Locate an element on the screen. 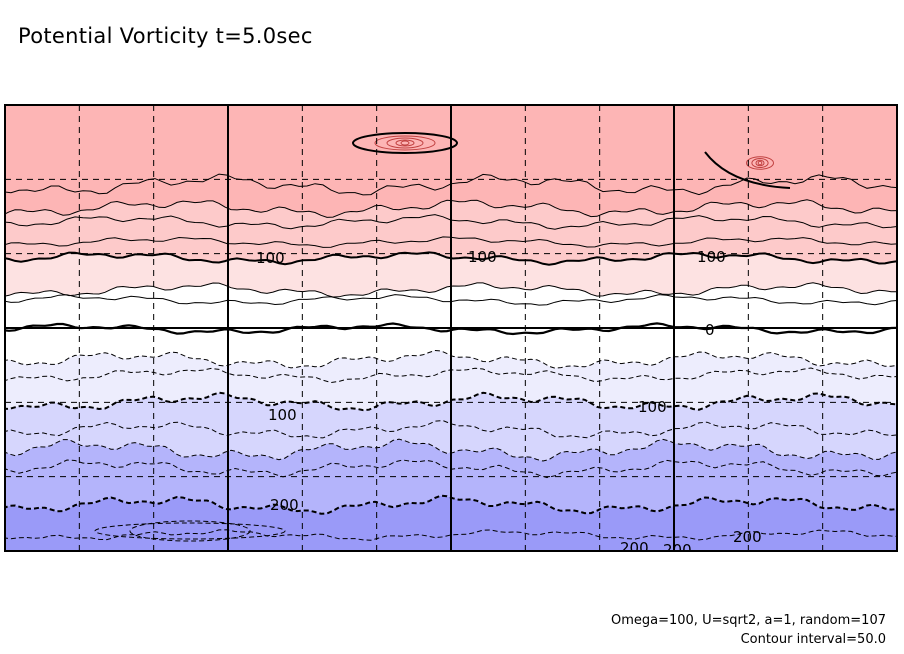 The width and height of the screenshot is (904, 654). contour-label-7: 200 is located at coordinates (634, 548).